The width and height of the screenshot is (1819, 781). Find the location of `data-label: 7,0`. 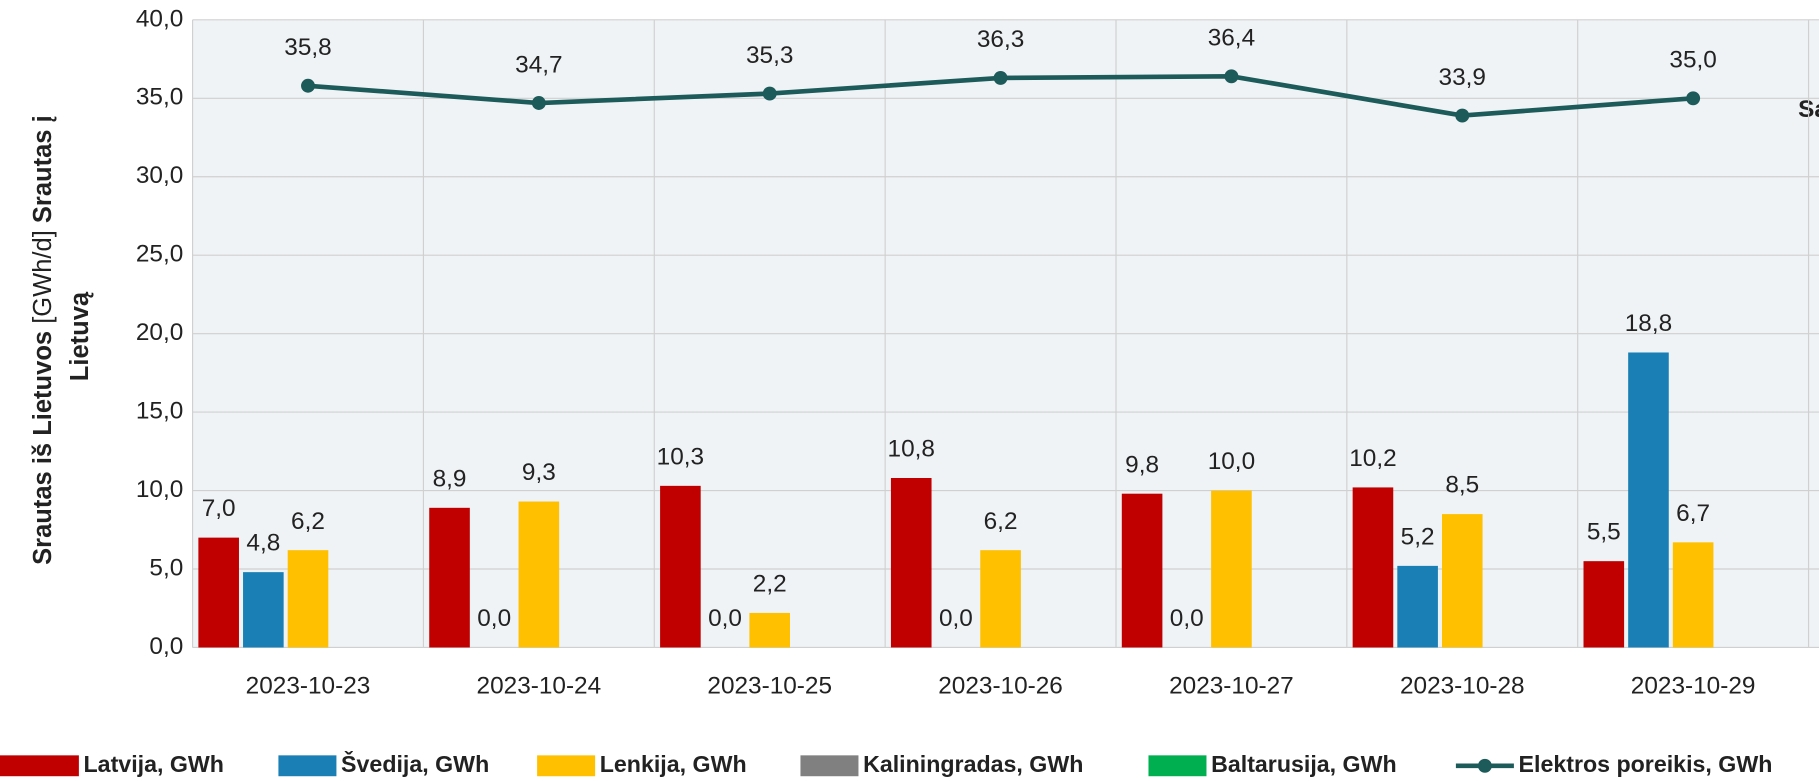

data-label: 7,0 is located at coordinates (219, 508).